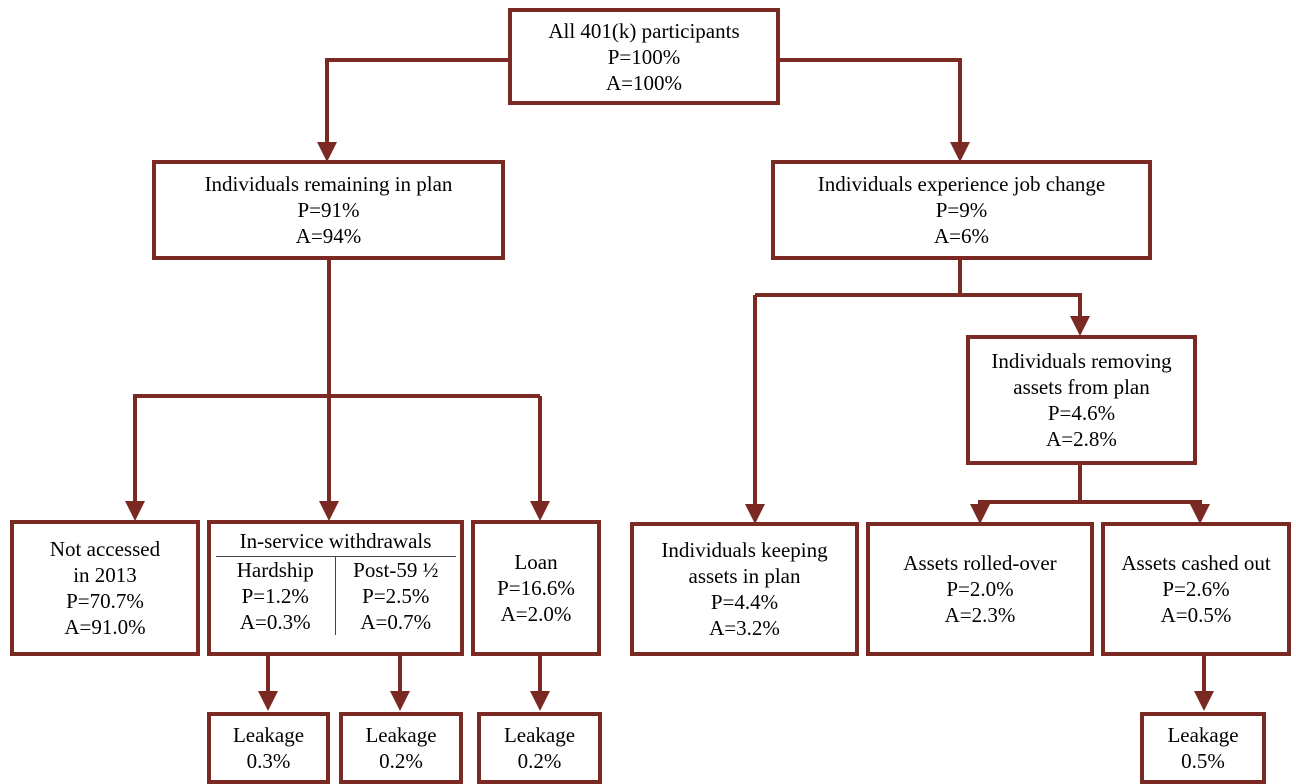  What do you see at coordinates (268, 748) in the screenshot?
I see `leakage-hardship: Leakage 0.3%` at bounding box center [268, 748].